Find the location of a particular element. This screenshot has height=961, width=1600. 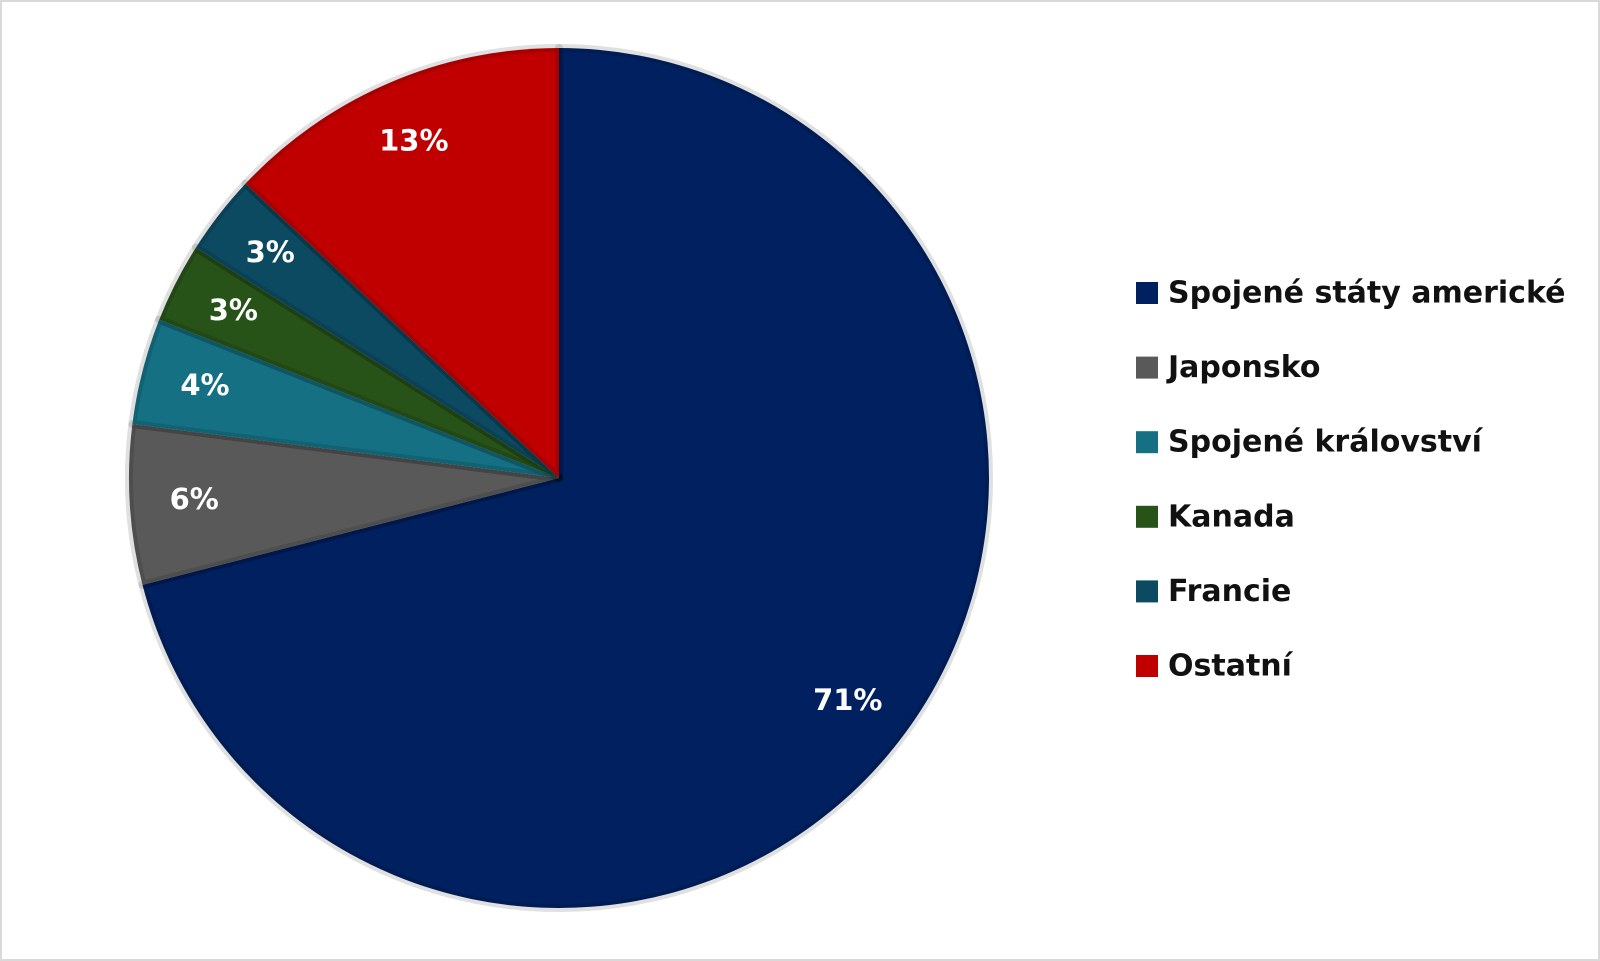

data-label: 6% is located at coordinates (194, 499).